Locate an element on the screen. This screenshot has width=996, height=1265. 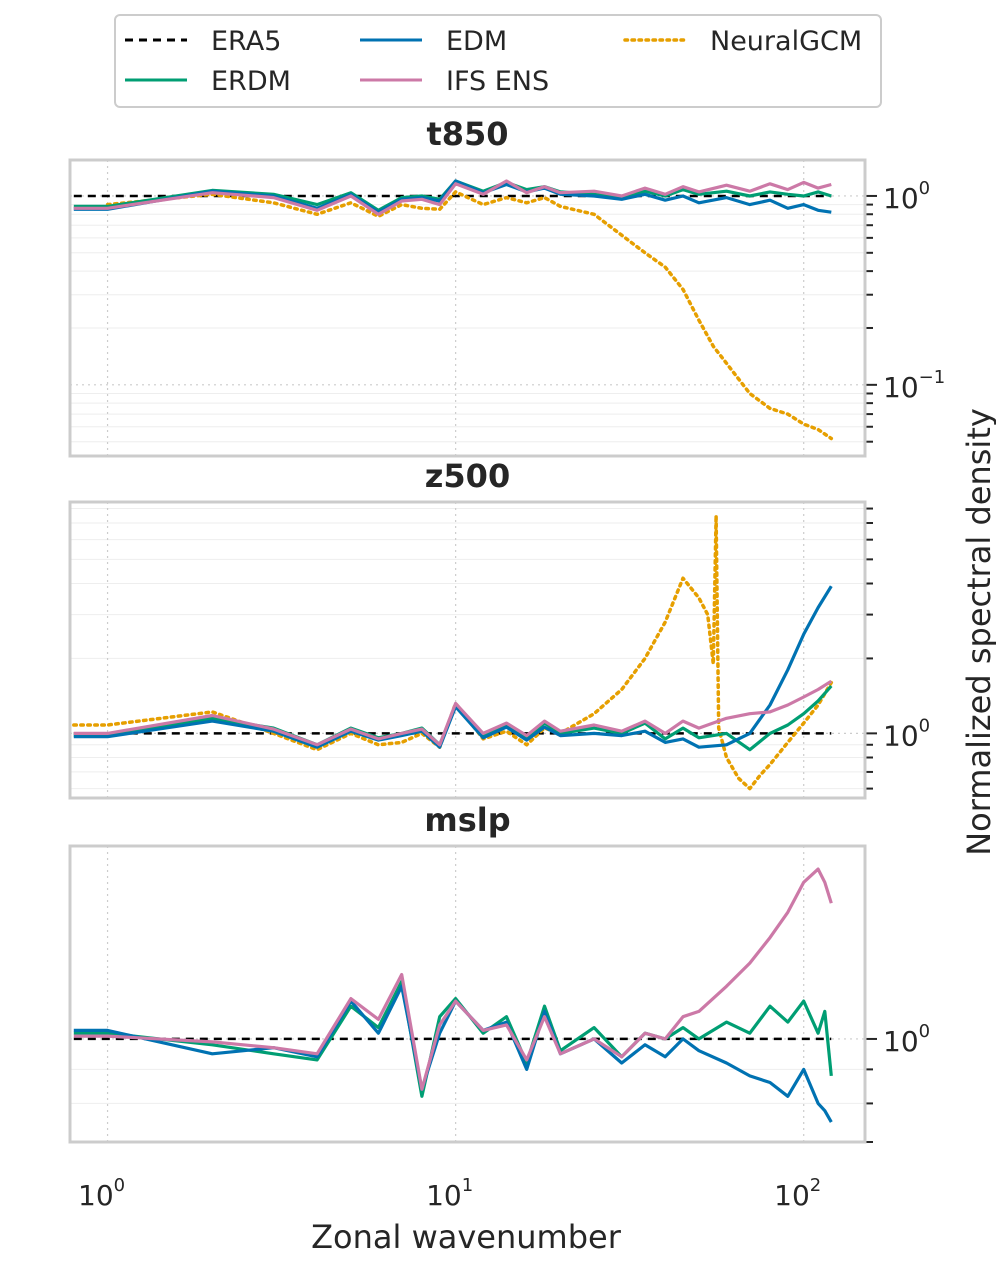
minor-grid is located at coordinates (471, 1105).